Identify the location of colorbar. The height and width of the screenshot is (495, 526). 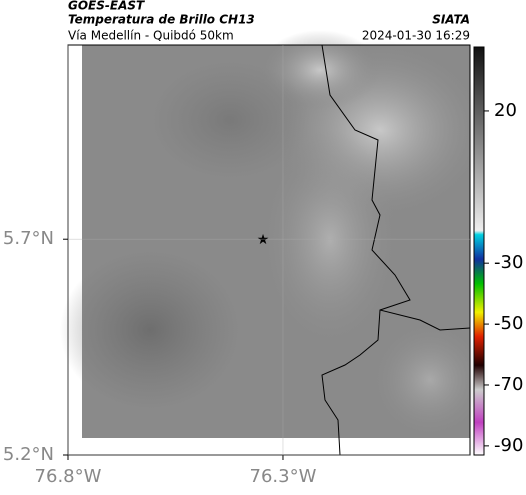
(479, 251).